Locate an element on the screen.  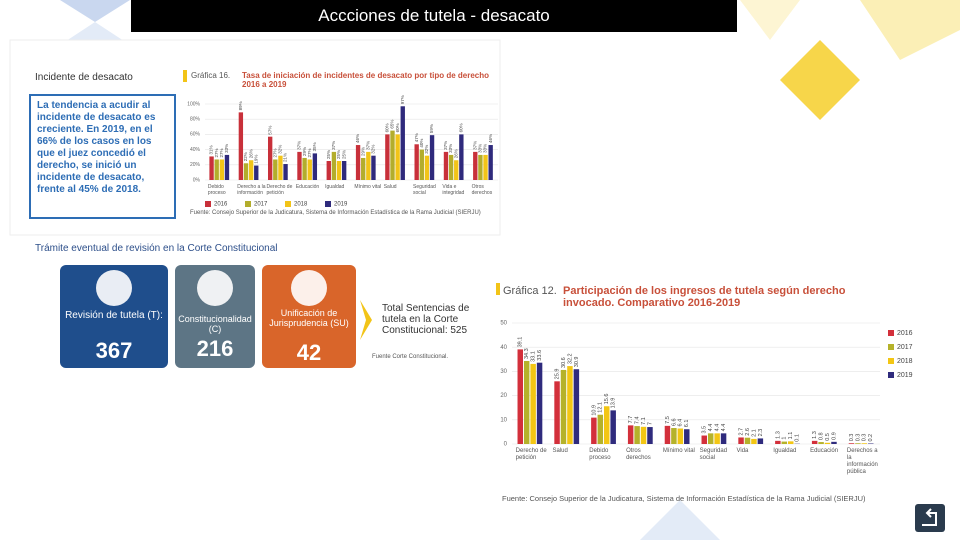
value-label: 31% is located at coordinates (211, 149).